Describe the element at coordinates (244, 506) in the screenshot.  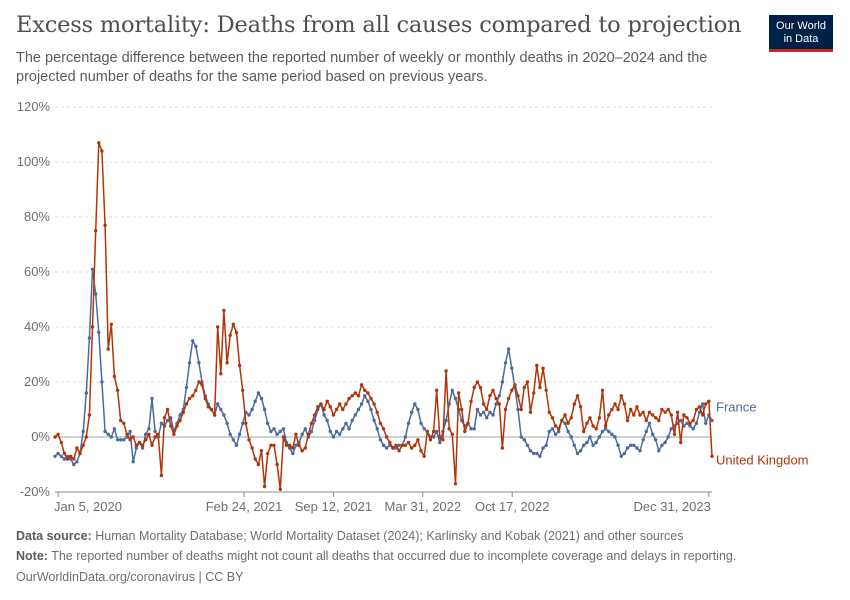
I see `x-tick-label: Feb 24, 2021` at that location.